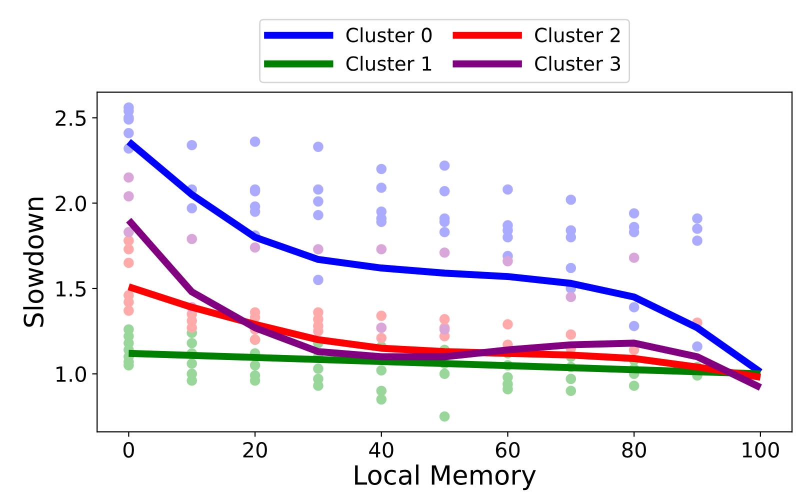 Image resolution: width=796 pixels, height=493 pixels. I want to click on legend-label: Cluster 2, so click(577, 34).